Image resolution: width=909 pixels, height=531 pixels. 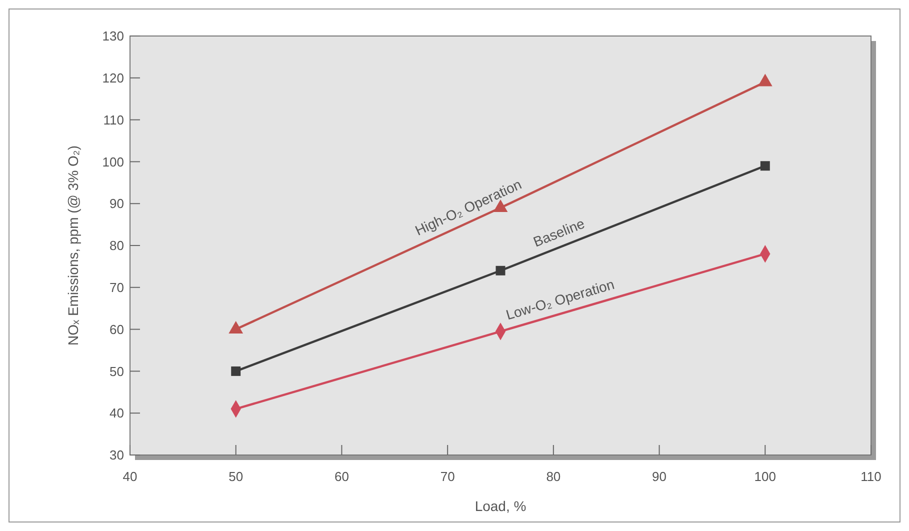 I want to click on y-tick-label: 90, so click(x=117, y=204).